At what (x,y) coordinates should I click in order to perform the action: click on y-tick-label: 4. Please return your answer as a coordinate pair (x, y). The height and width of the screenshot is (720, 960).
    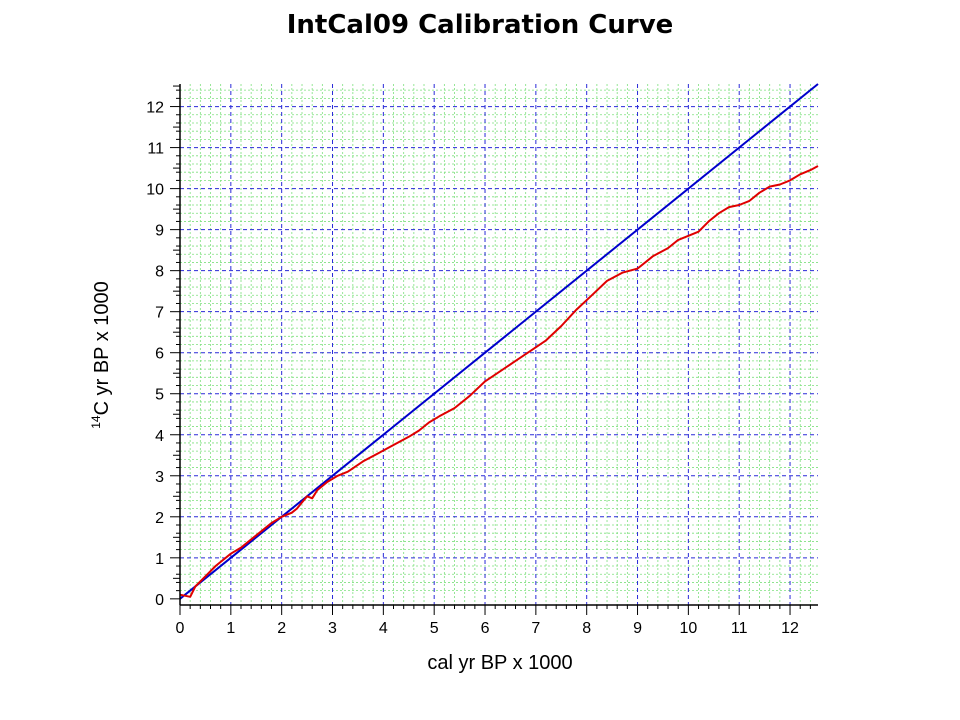
    Looking at the image, I should click on (159, 436).